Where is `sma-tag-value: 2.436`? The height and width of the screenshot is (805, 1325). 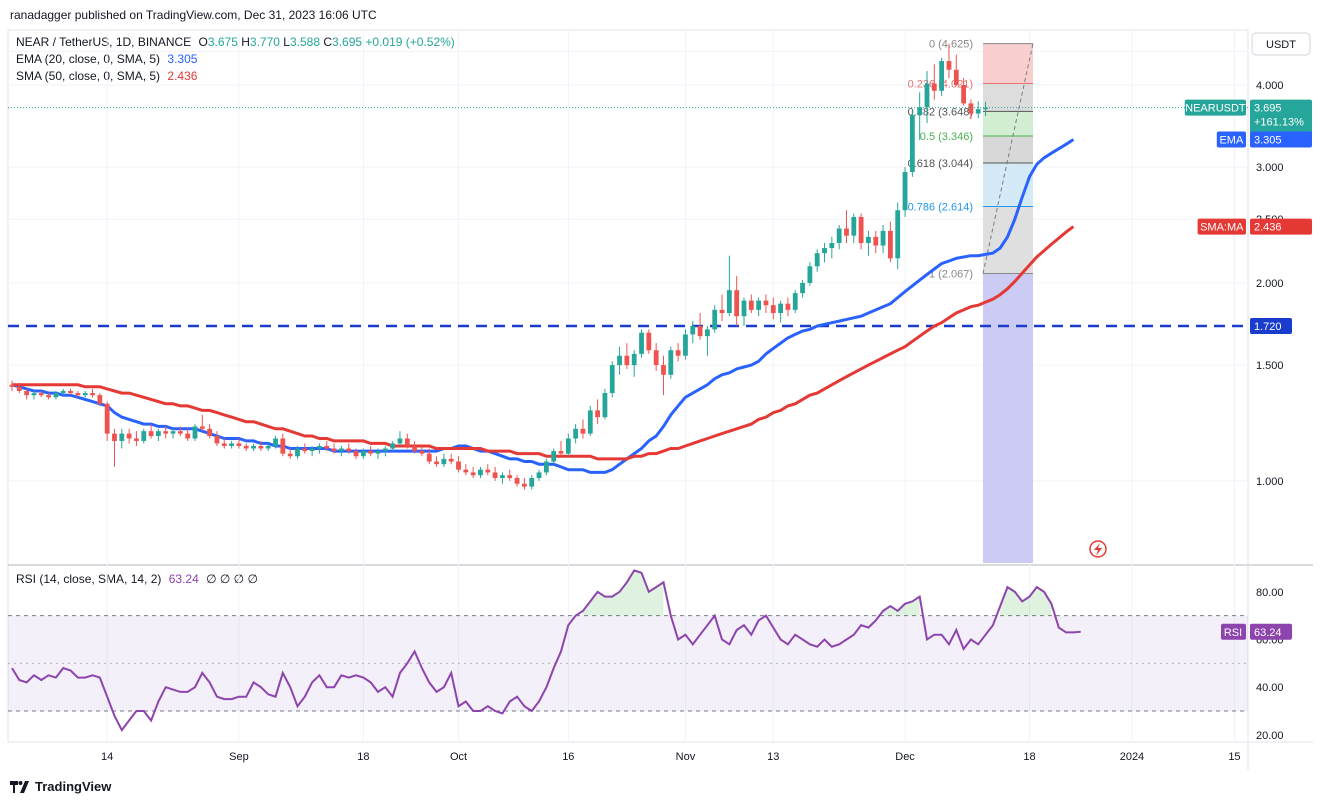
sma-tag-value: 2.436 is located at coordinates (1268, 228).